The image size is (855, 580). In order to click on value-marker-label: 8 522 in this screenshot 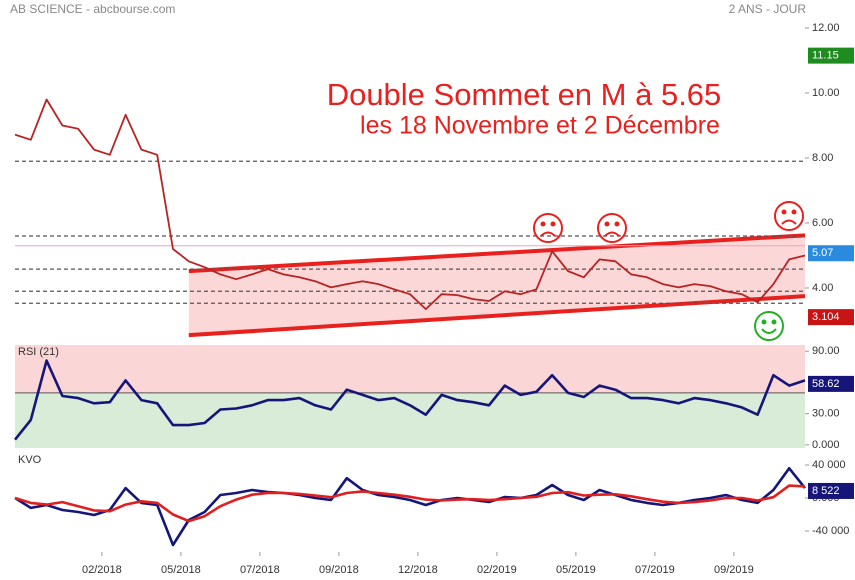, I will do `click(826, 491)`.